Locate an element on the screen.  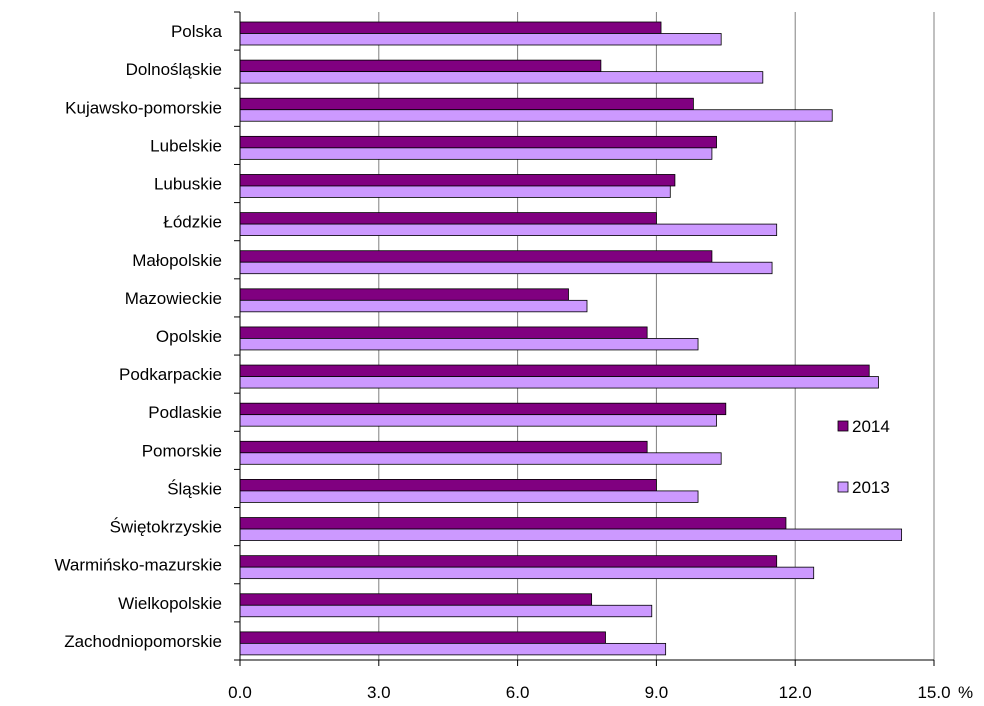
category-label: Mazowieckie is located at coordinates (173, 298).